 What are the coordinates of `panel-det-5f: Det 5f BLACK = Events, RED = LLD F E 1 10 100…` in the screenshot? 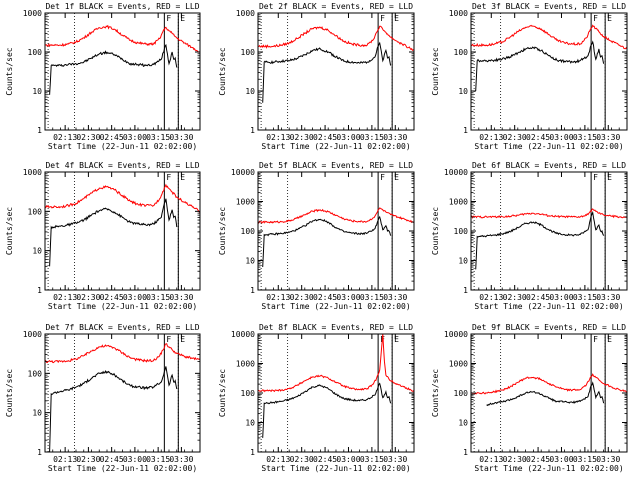 It's located at (316, 236).